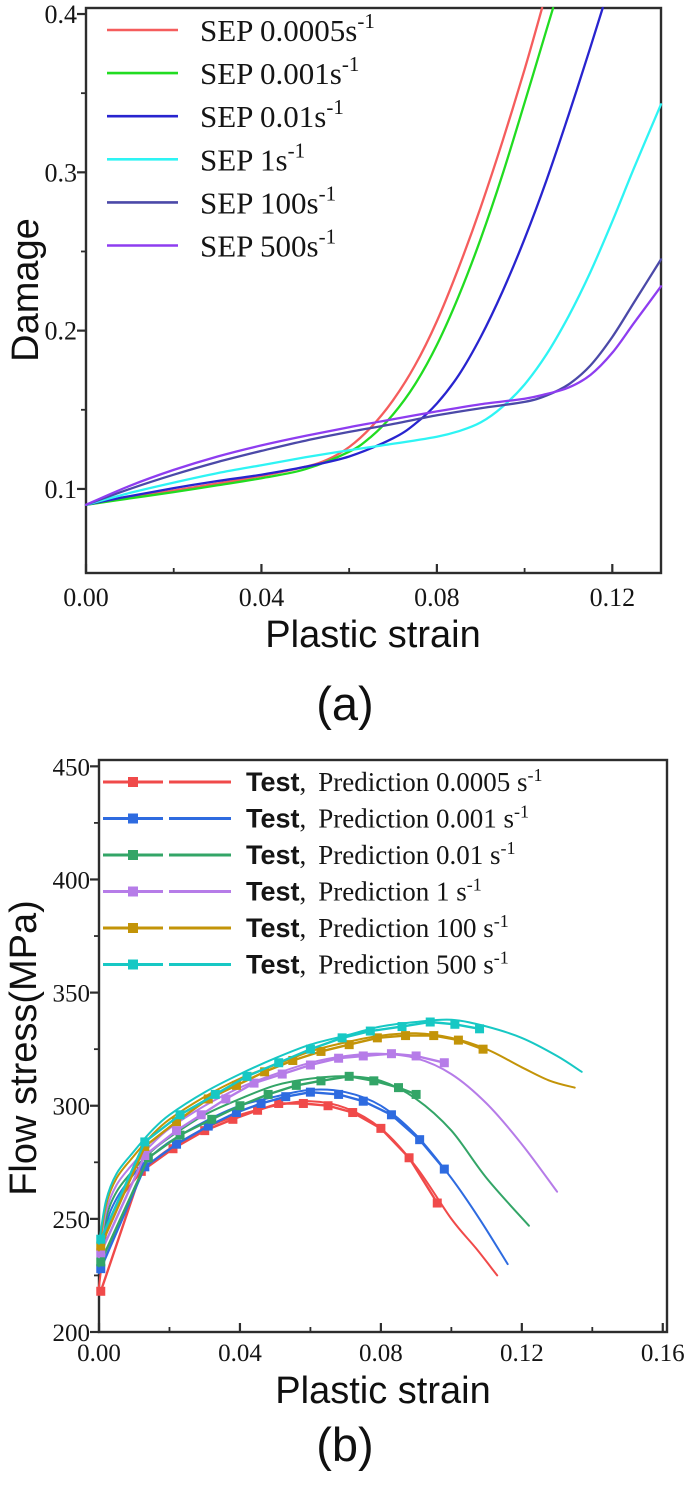 The image size is (685, 1486). I want to click on panel-b-caption: (b), so click(344, 1444).